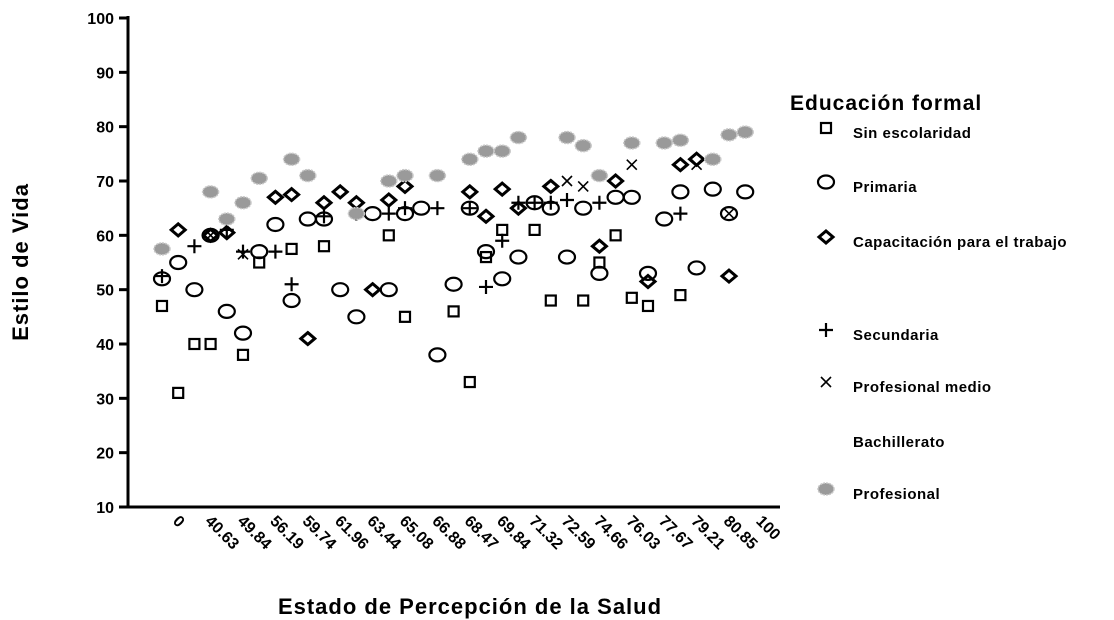  I want to click on x-axis-title: Estado de Percepción de la Salud, so click(470, 606).